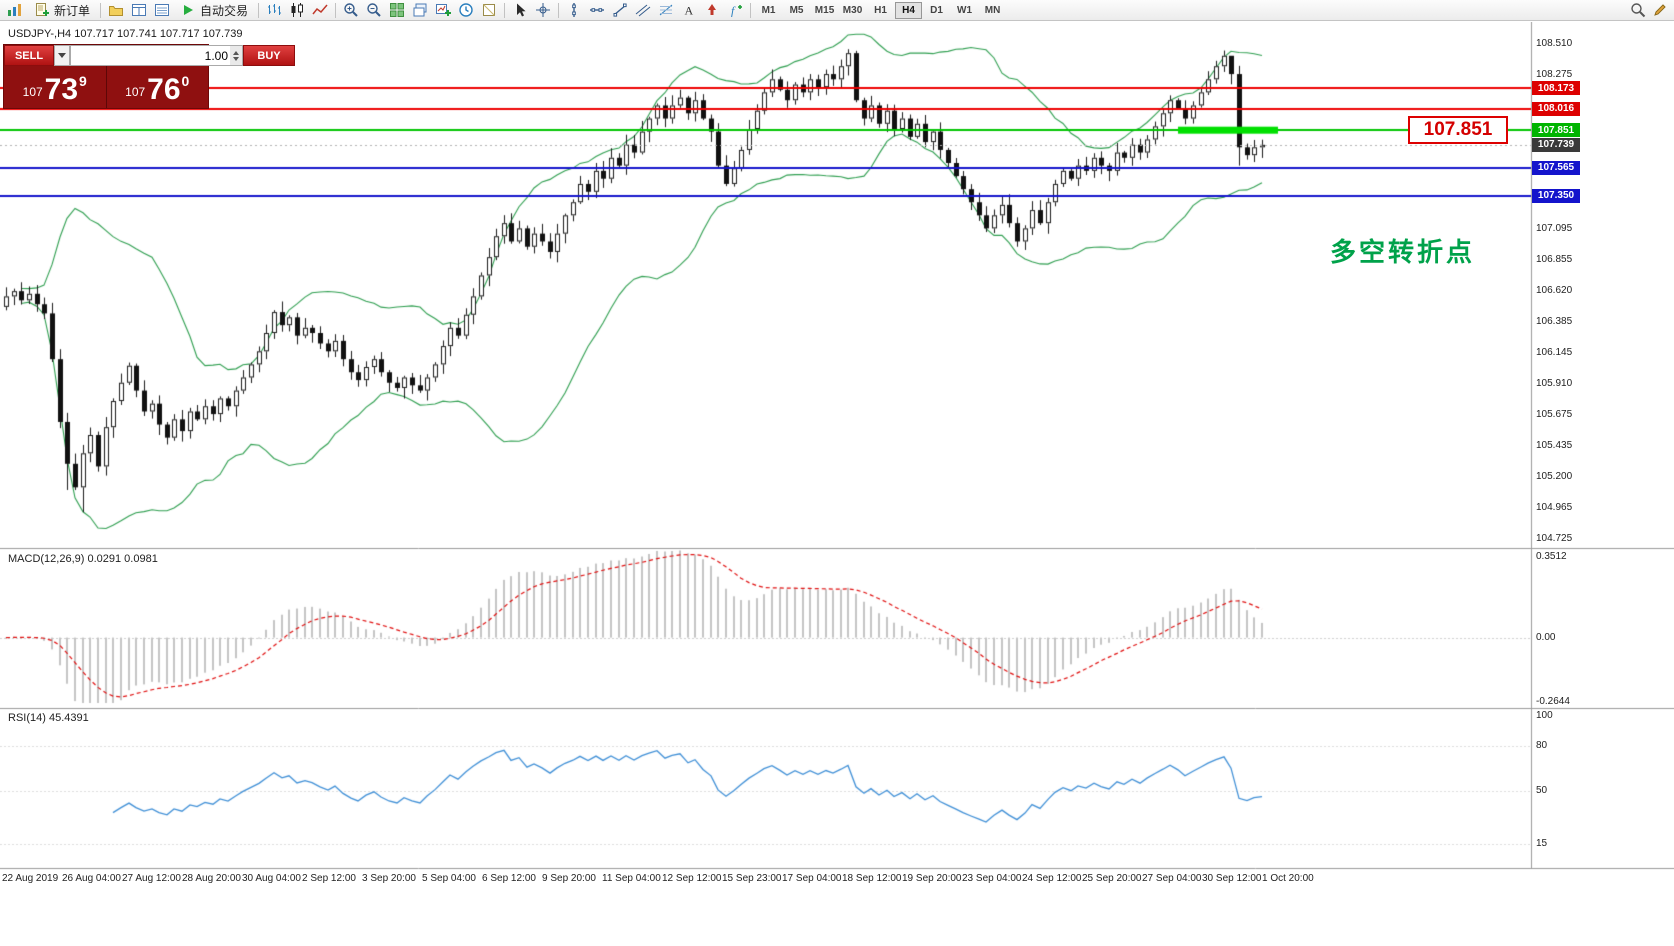 Image resolution: width=1674 pixels, height=946 pixels. What do you see at coordinates (274, 10) in the screenshot?
I see `bar-chart-icon` at bounding box center [274, 10].